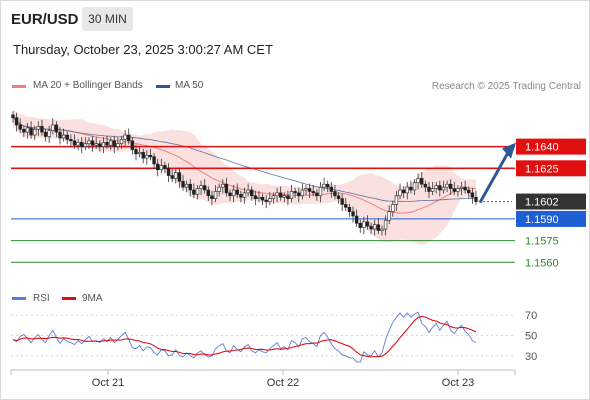  What do you see at coordinates (542, 220) in the screenshot?
I see `level-label-1.1590: 1.1590` at bounding box center [542, 220].